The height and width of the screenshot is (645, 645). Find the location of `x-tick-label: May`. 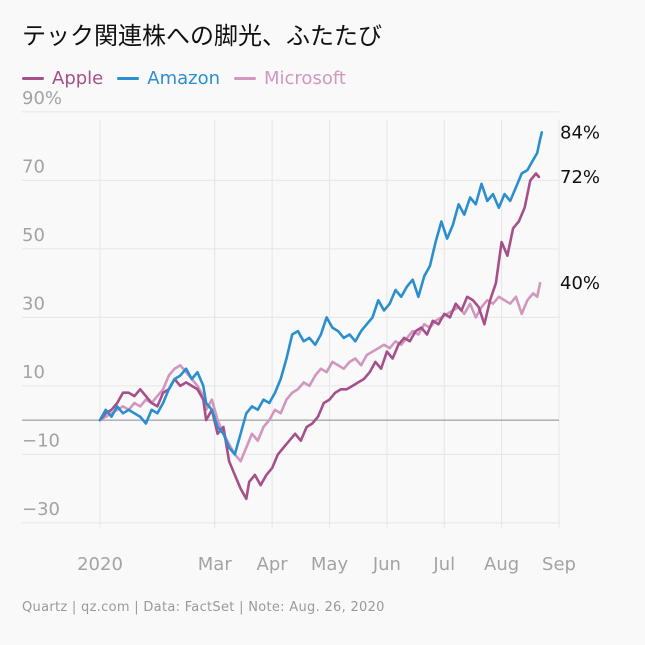

x-tick-label: May is located at coordinates (330, 564).